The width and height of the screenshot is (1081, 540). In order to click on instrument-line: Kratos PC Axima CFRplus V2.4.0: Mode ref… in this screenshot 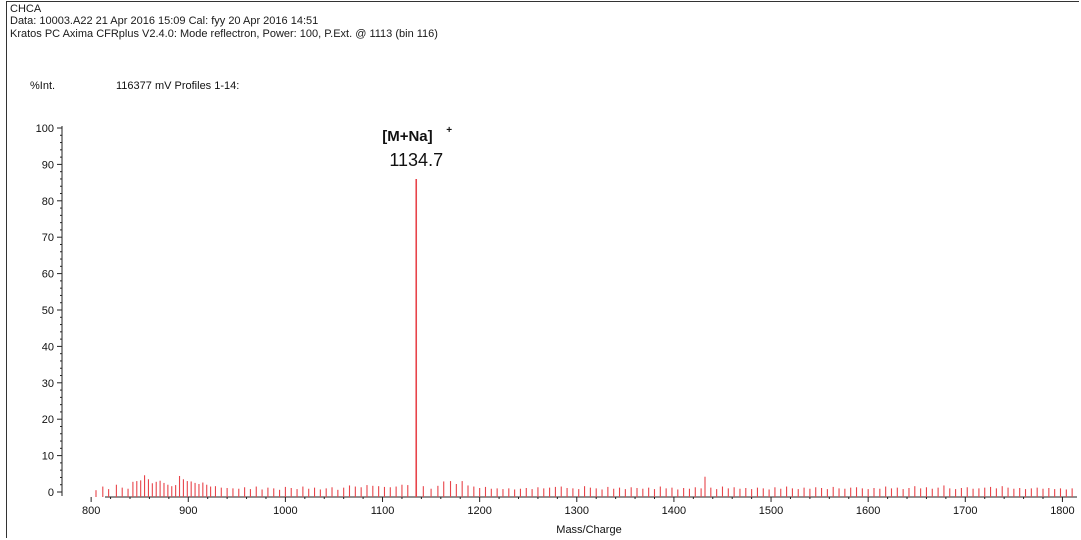, I will do `click(224, 34)`.